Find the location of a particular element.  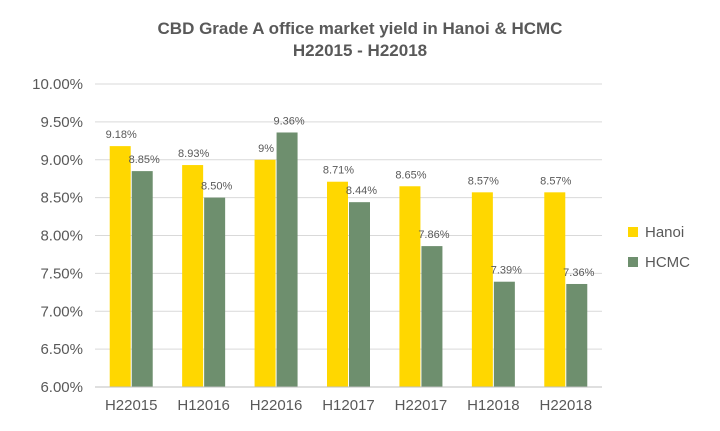

y-tick-label: 8.50% is located at coordinates (61, 198).